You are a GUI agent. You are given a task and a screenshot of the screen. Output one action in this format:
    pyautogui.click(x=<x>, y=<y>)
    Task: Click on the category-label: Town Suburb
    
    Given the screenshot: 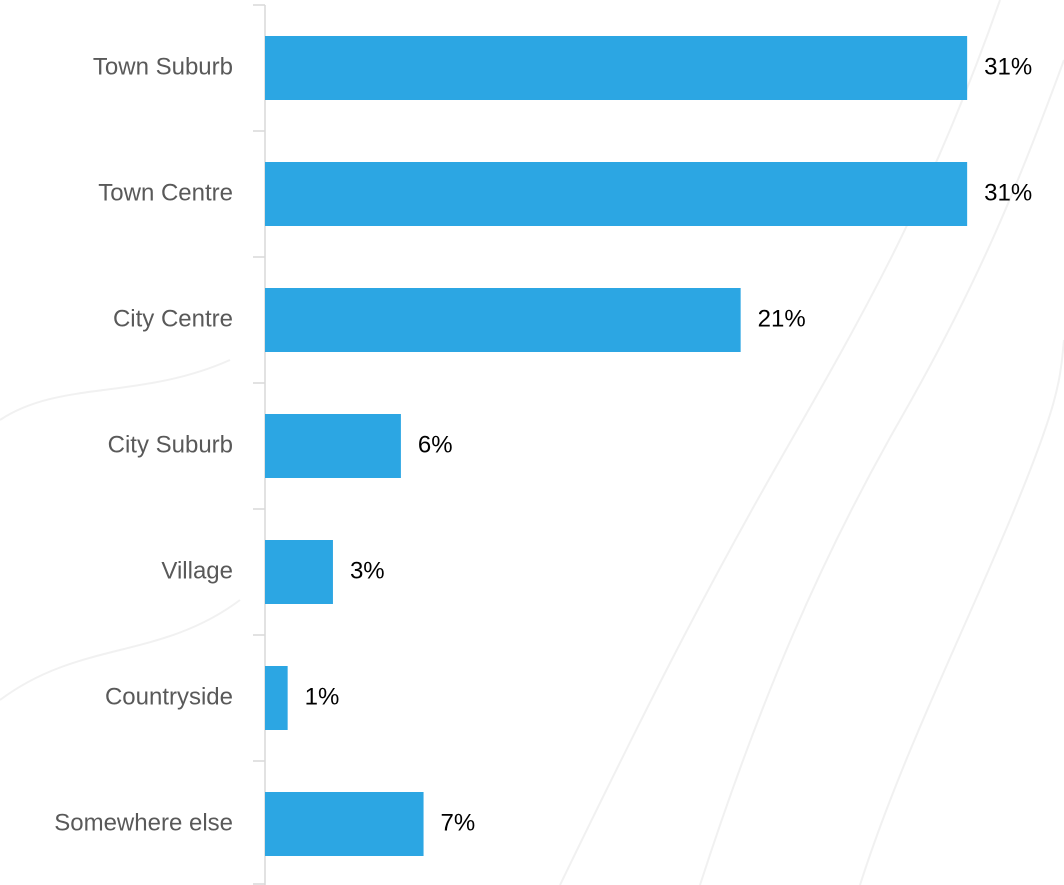 What is the action you would take?
    pyautogui.click(x=163, y=66)
    